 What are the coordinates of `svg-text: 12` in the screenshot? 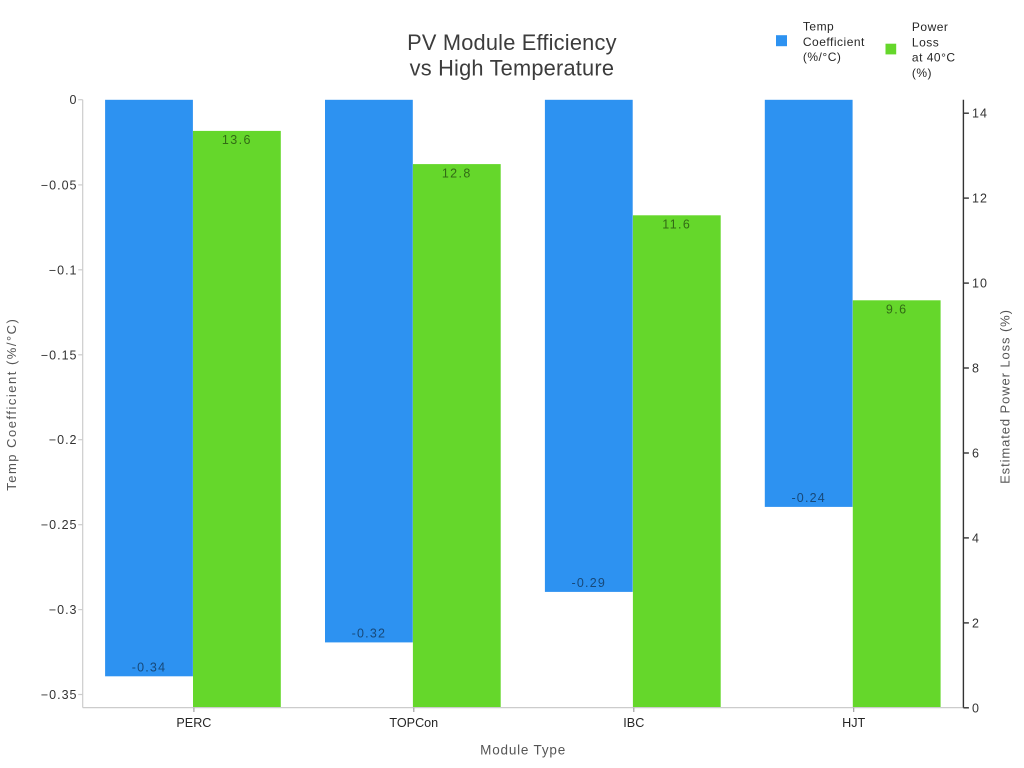 It's located at (980, 199).